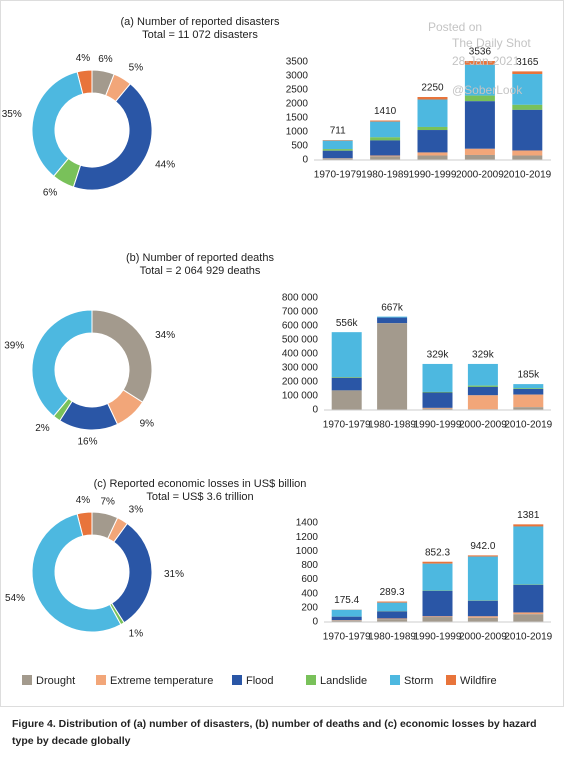  What do you see at coordinates (478, 681) in the screenshot?
I see `legend-label: Wildfire` at bounding box center [478, 681].